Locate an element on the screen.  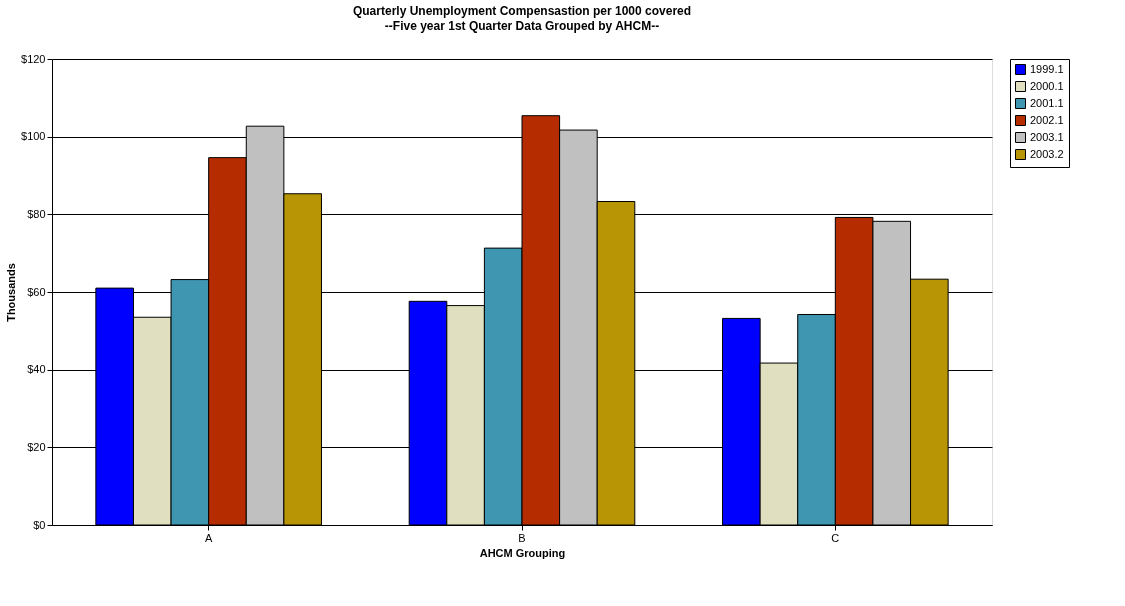
legend-label: 2002.1 is located at coordinates (1047, 119).